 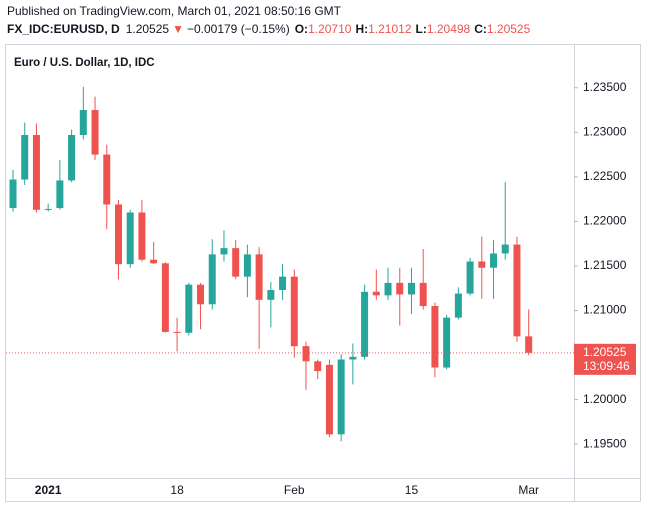 I want to click on last-price-tag, so click(x=605, y=359).